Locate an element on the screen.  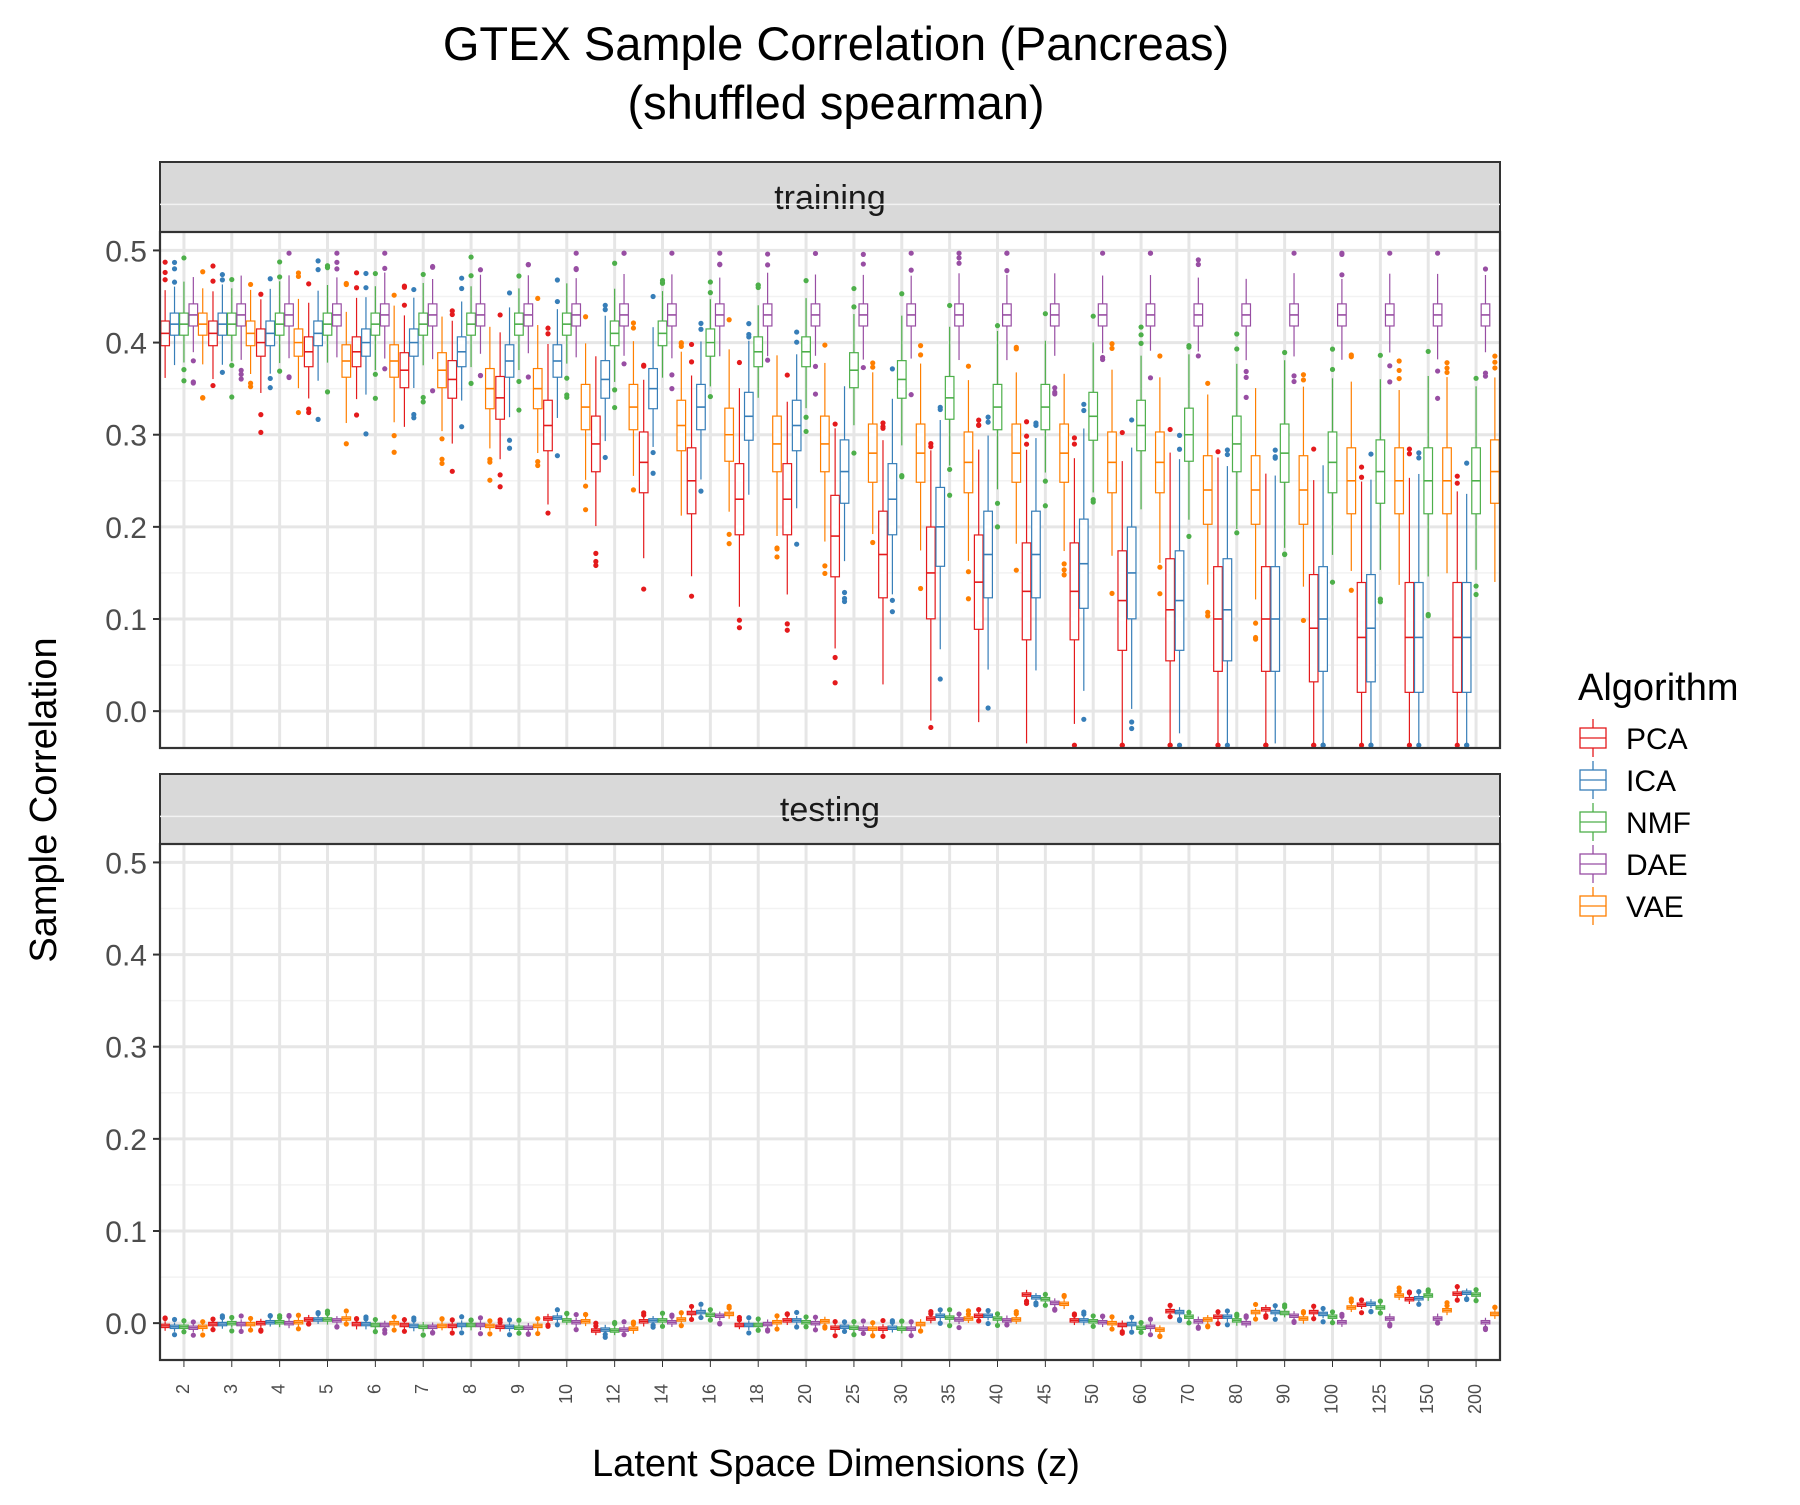
box-pca-z2 is located at coordinates (165, 318).